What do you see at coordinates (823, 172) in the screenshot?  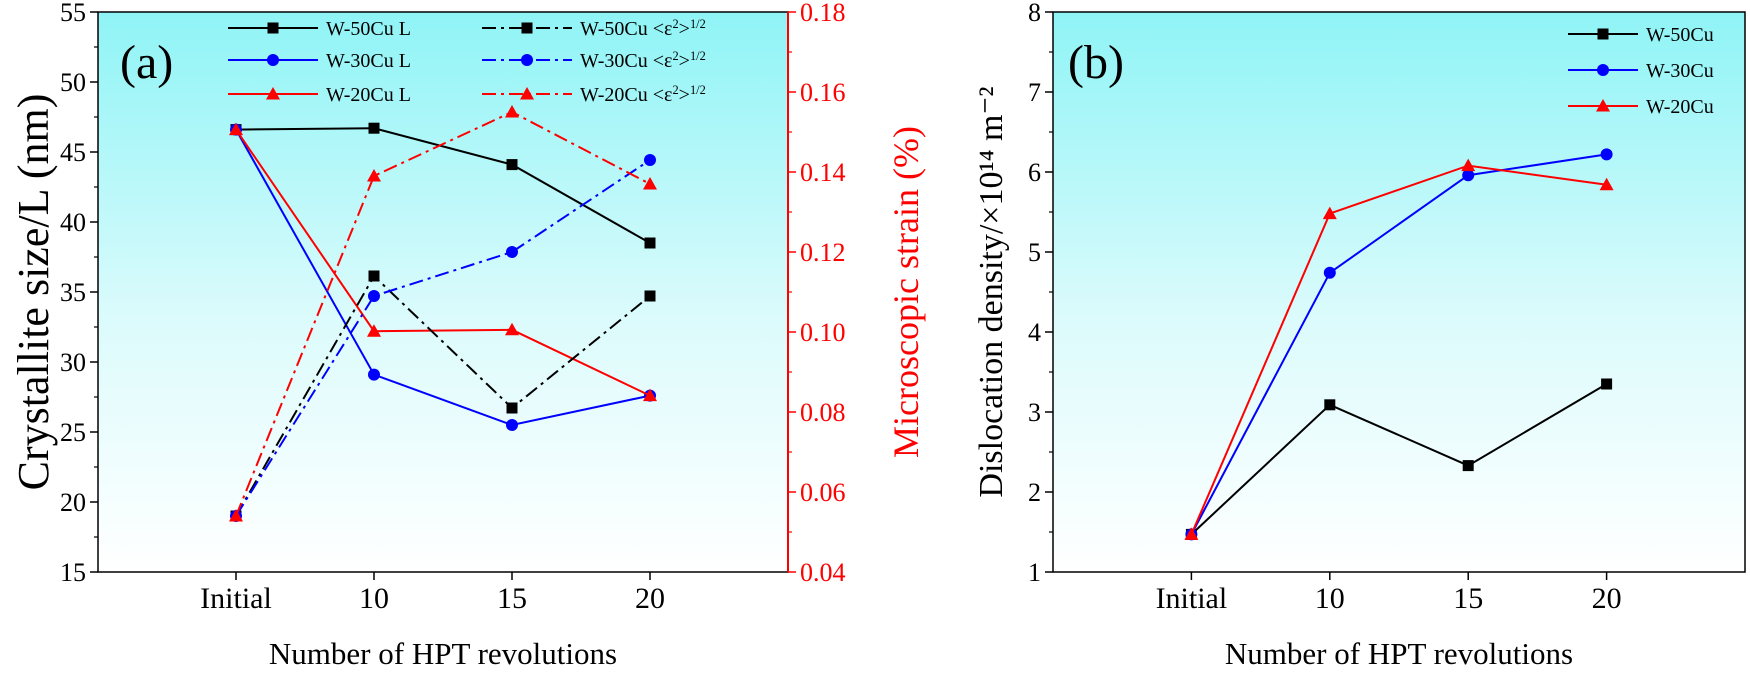 I see `y2-tick-label: 0.14` at bounding box center [823, 172].